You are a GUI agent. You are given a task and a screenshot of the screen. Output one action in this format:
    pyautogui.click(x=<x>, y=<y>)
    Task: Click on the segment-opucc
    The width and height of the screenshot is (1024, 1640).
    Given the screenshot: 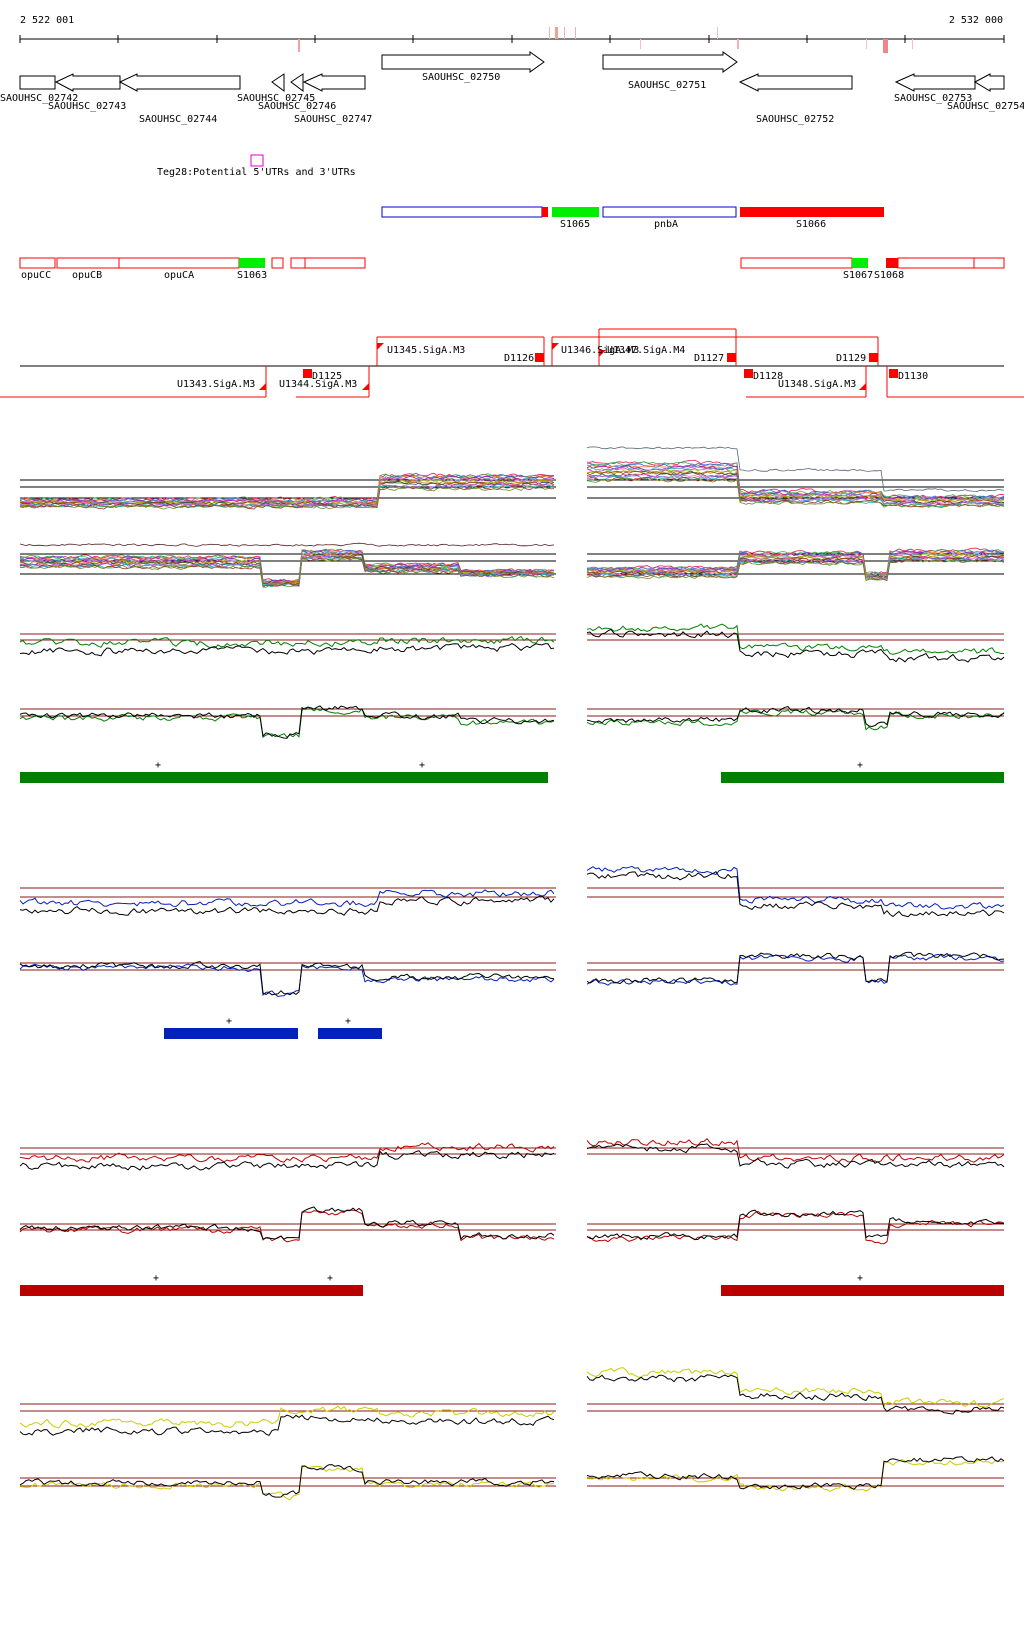 What is the action you would take?
    pyautogui.click(x=37, y=263)
    